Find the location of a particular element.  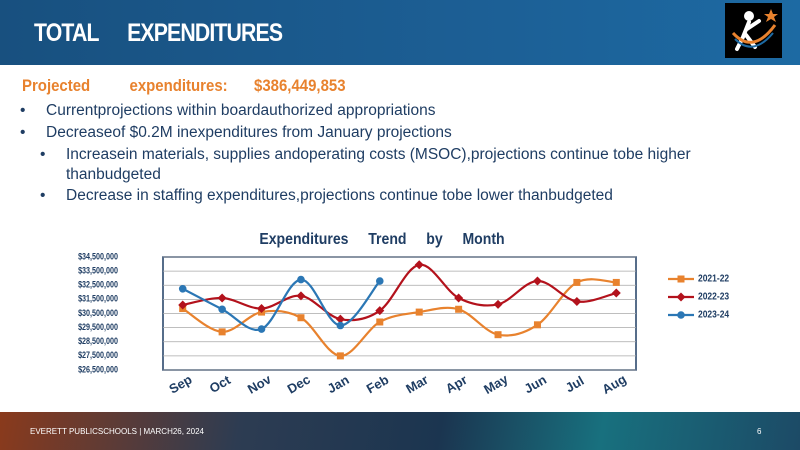

x-tick-label: Aug is located at coordinates (613, 384).